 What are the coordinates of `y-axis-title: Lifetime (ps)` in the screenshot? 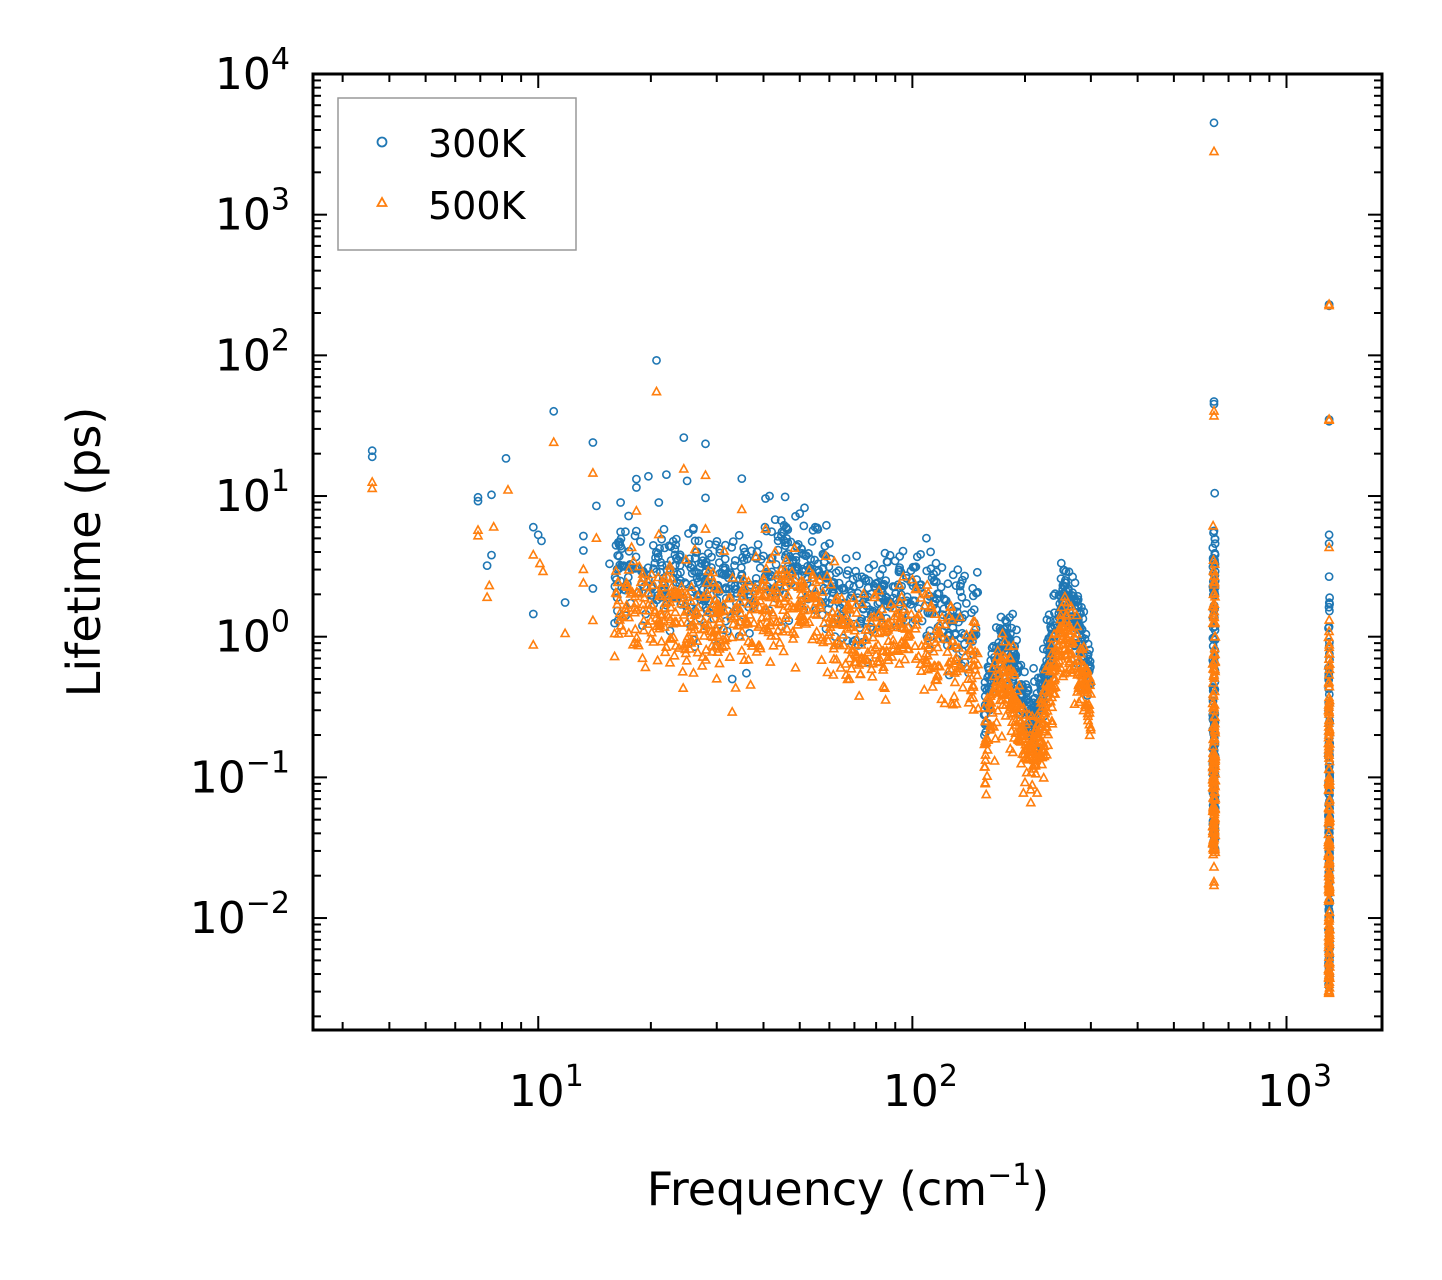 It's located at (84, 552).